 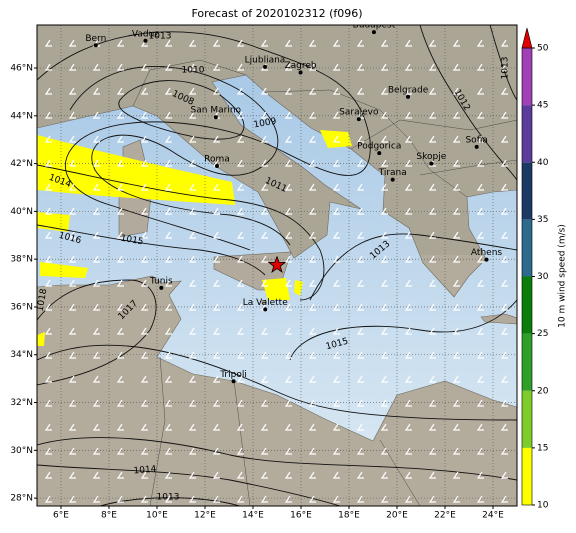 I want to click on storm-marker, so click(x=277, y=264).